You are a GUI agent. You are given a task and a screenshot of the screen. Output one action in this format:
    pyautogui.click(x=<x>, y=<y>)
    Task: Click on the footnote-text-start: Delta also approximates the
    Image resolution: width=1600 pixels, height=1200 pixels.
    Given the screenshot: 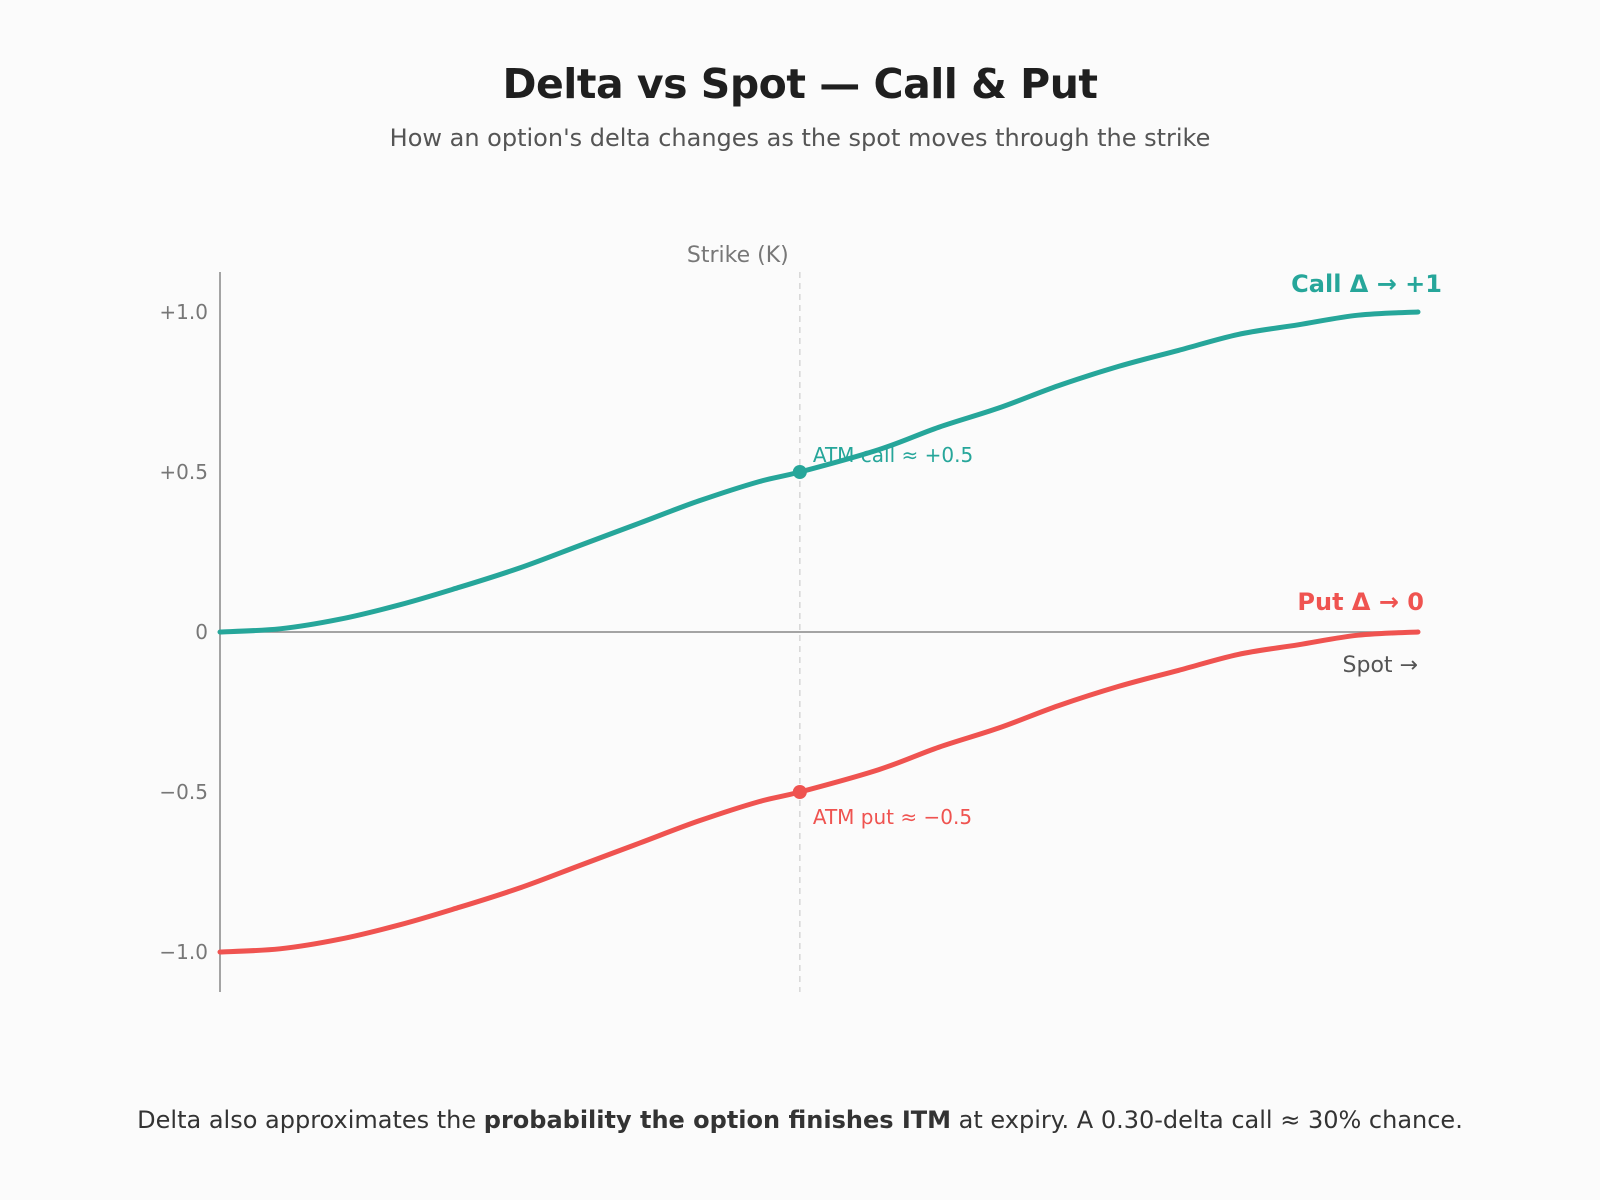 What is the action you would take?
    pyautogui.click(x=310, y=1120)
    